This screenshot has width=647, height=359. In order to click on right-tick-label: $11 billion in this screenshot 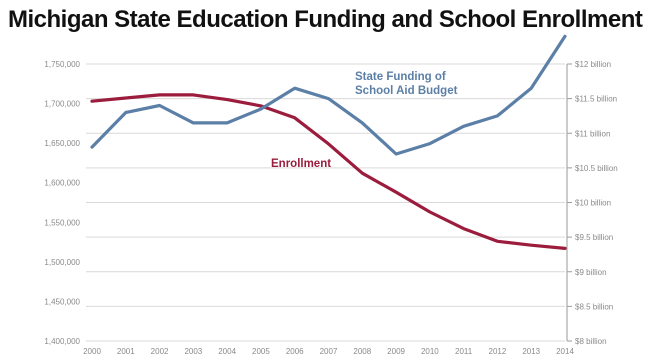, I will do `click(592, 133)`.